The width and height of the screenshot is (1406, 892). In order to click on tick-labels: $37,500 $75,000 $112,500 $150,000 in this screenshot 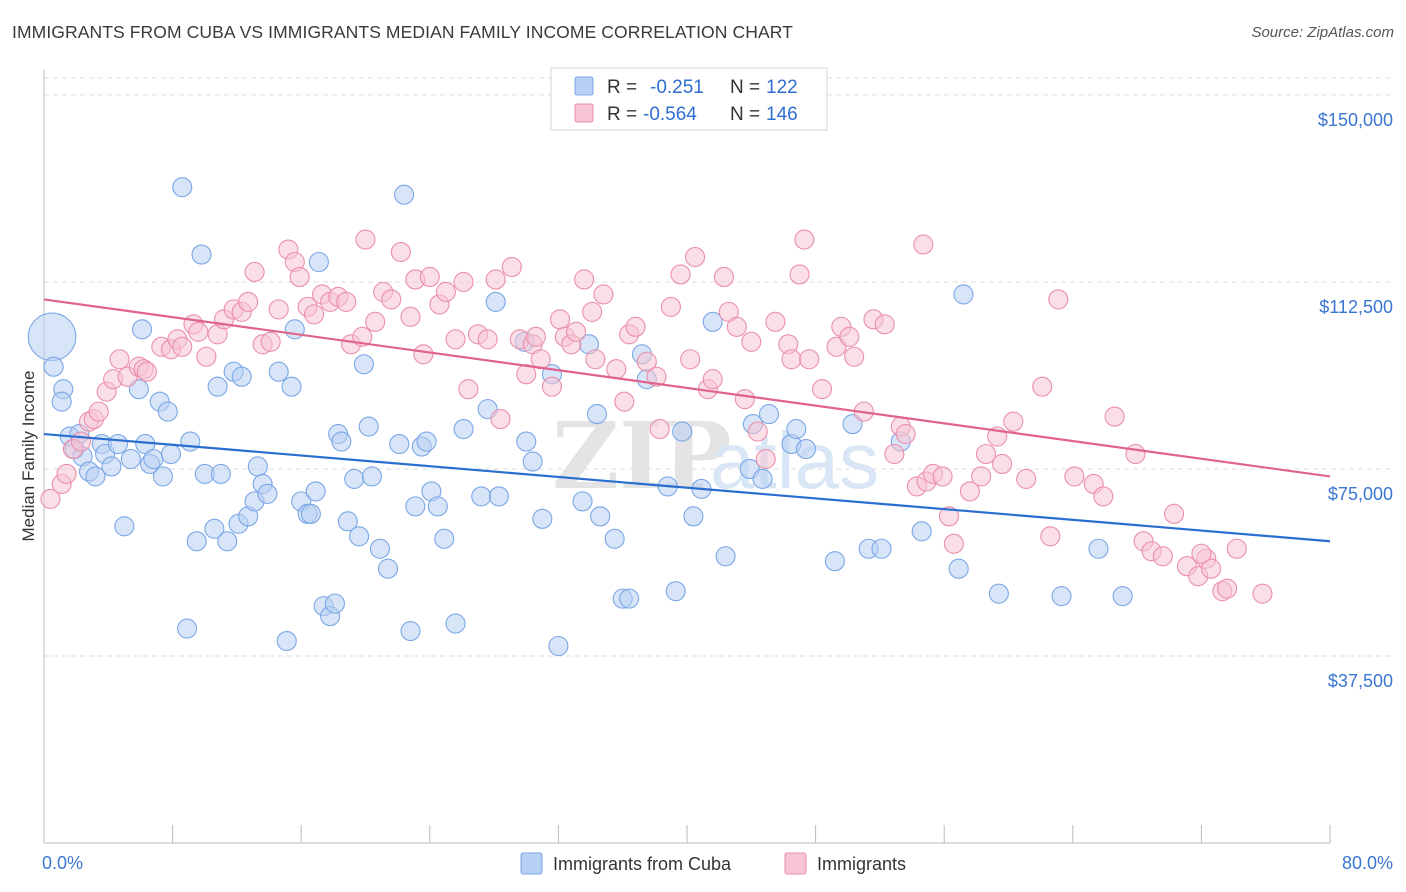, I will do `click(1355, 400)`.